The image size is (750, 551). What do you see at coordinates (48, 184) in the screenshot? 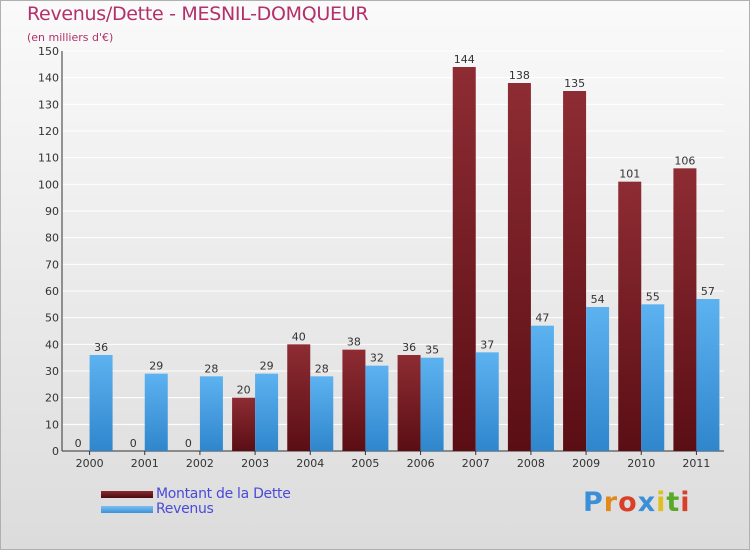
I see `y-tick-label-100: 100` at bounding box center [48, 184].